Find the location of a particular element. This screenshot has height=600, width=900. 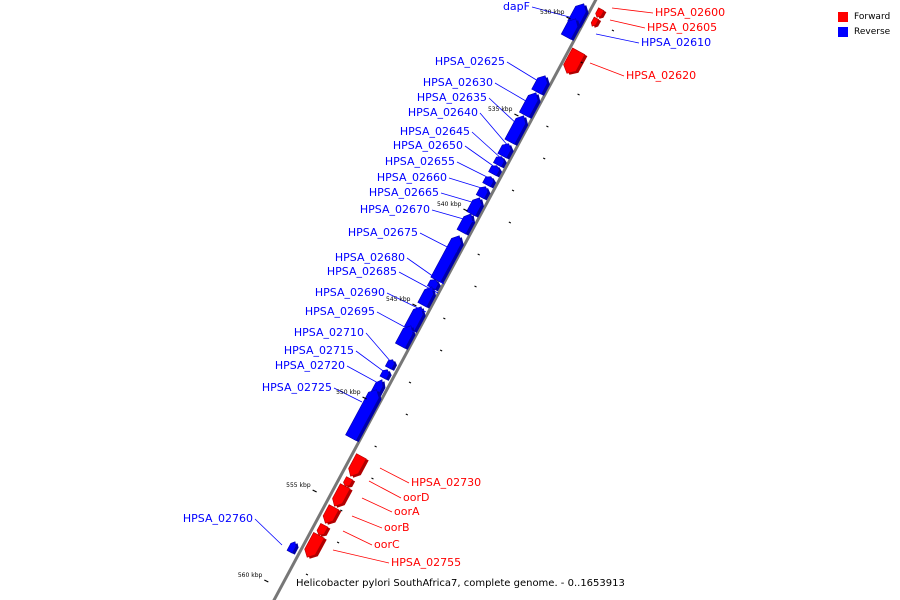

gene-label: oorC is located at coordinates (387, 544).